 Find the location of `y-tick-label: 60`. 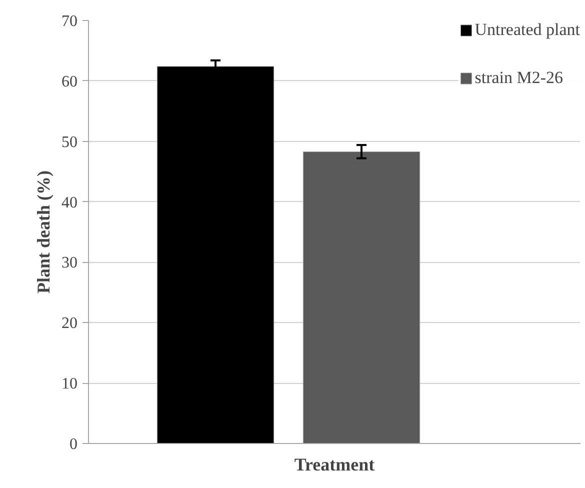

y-tick-label: 60 is located at coordinates (70, 81).